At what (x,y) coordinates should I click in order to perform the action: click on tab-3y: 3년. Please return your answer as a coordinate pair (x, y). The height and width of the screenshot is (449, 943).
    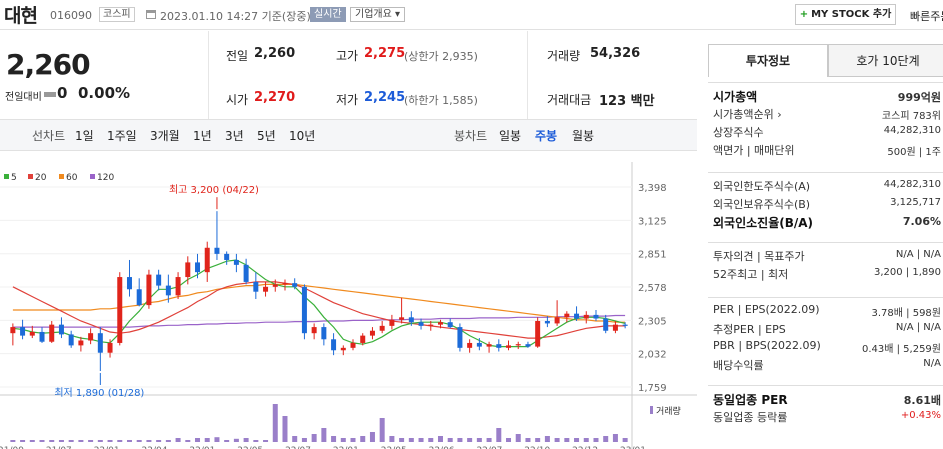
    Looking at the image, I should click on (234, 136).